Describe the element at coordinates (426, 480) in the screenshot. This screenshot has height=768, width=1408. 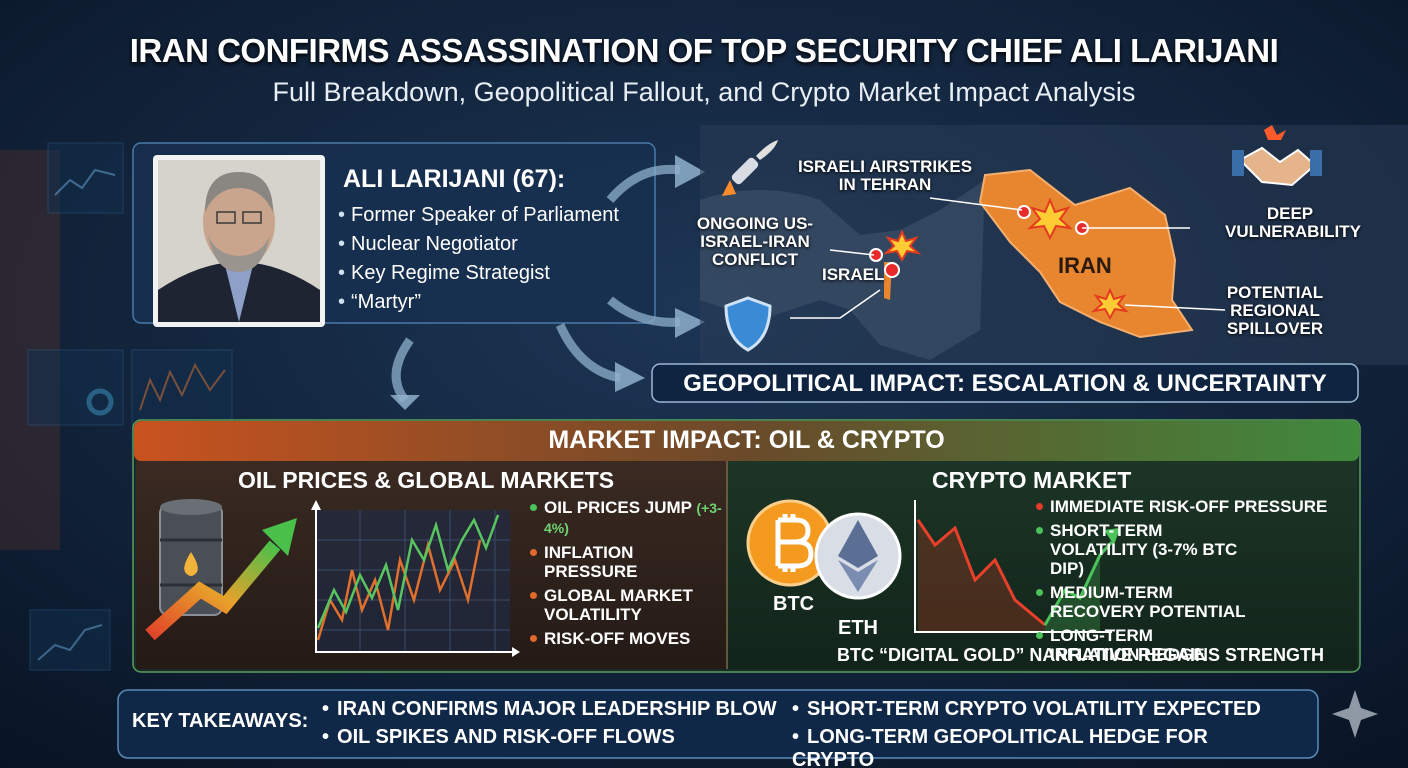
I see `oil-title: OIL PRICES & GLOBAL MARKETS` at that location.